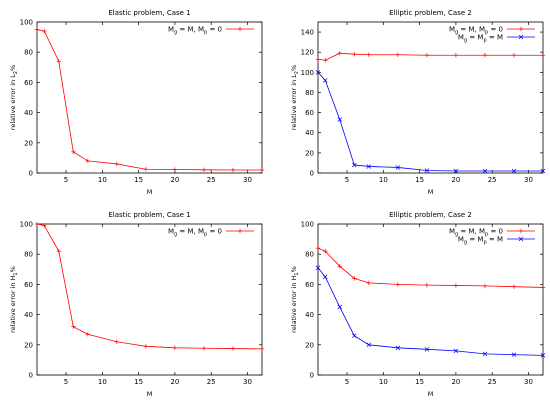 This screenshot has width=550, height=405. I want to click on y-tick-label: 120, so click(307, 53).